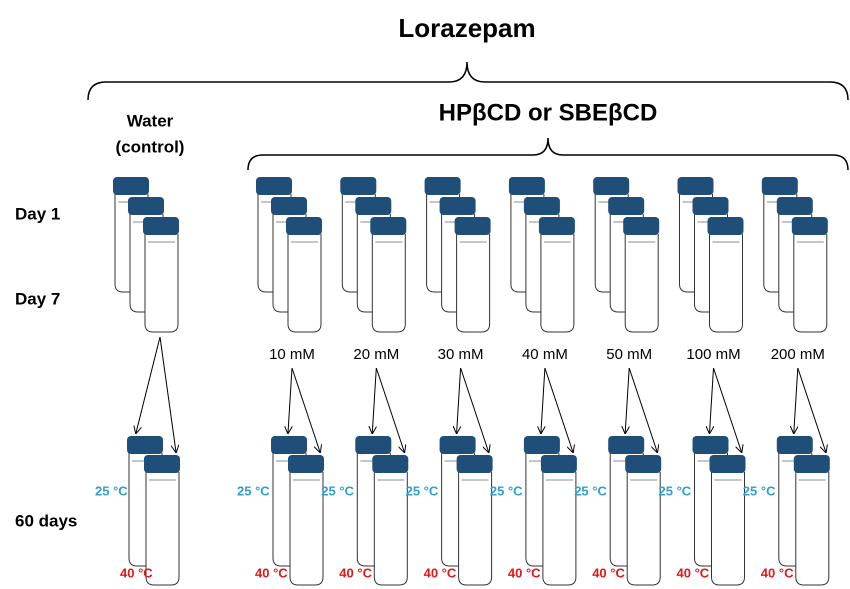  I want to click on concentration-label: 20 mM, so click(376, 354).